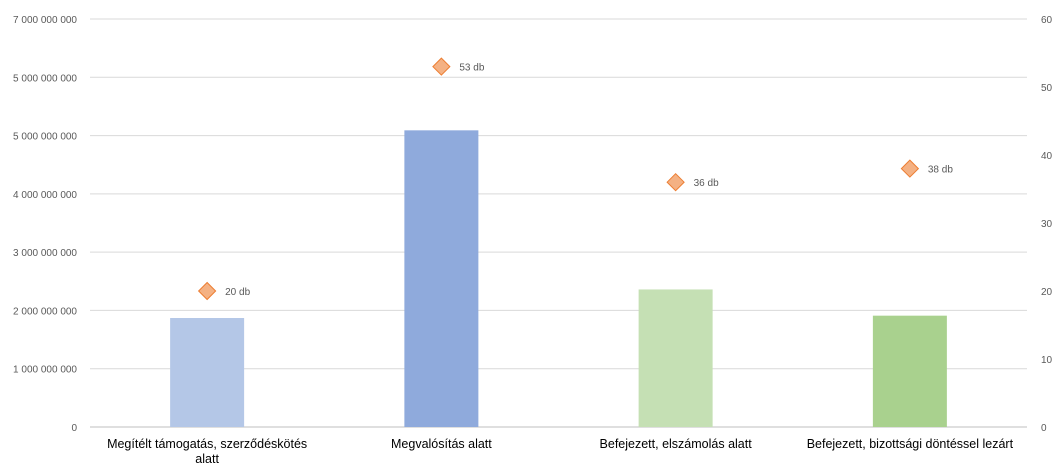 Image resolution: width=1056 pixels, height=474 pixels. I want to click on left-axis-tick-label: 1 000 000 000, so click(45, 370).